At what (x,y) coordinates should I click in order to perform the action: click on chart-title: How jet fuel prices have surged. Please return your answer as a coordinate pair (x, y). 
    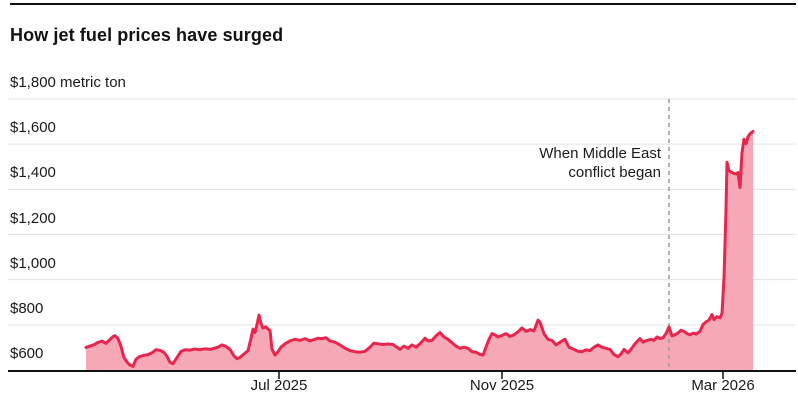
    Looking at the image, I should click on (147, 35).